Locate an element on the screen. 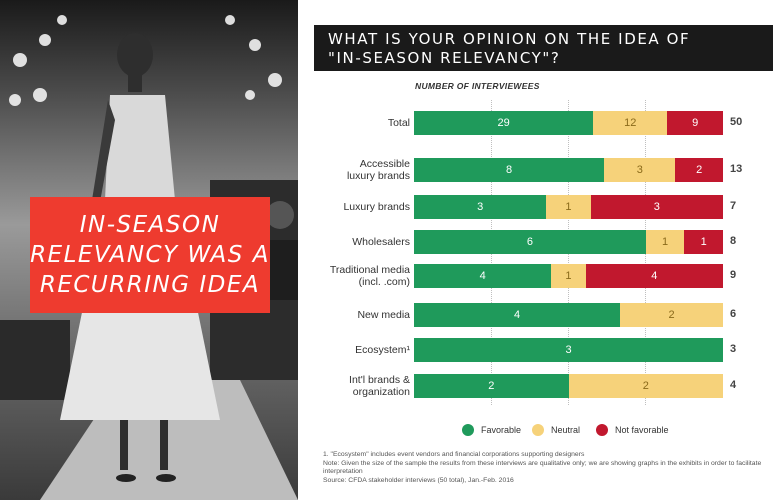  bar-segment-not-favorable: 1 is located at coordinates (703, 242).